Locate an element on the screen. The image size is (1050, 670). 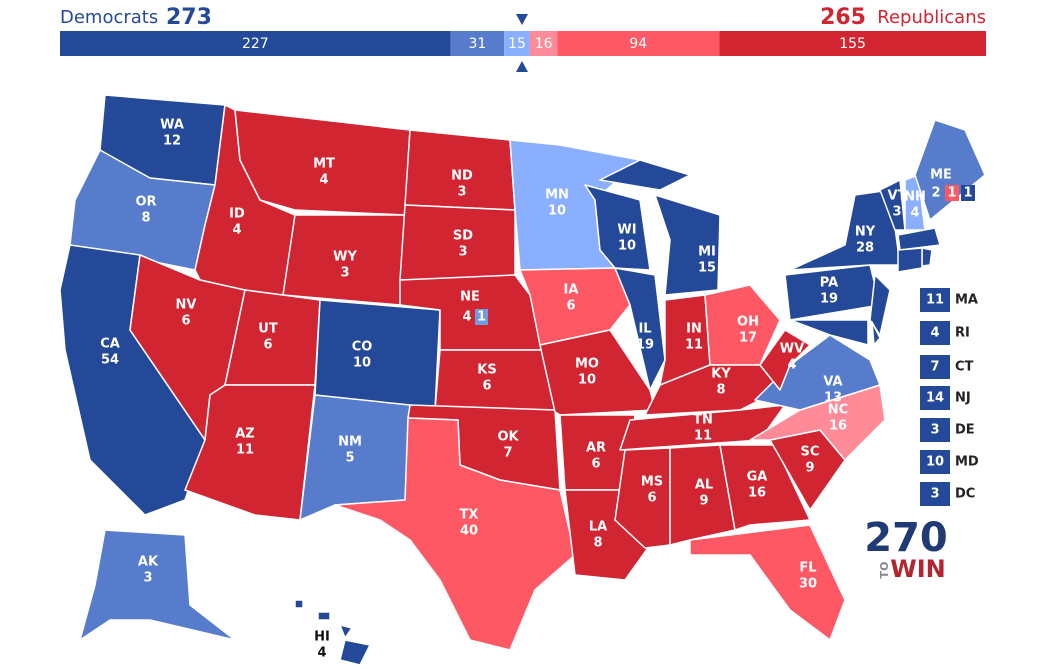
state-abbr: OK is located at coordinates (508, 437).